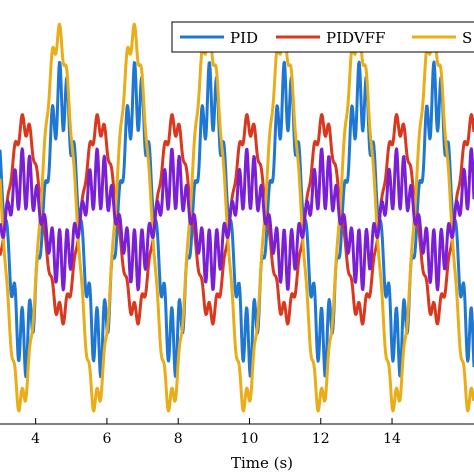 This screenshot has height=474, width=474. What do you see at coordinates (244, 38) in the screenshot?
I see `legend-label-pid: PID` at bounding box center [244, 38].